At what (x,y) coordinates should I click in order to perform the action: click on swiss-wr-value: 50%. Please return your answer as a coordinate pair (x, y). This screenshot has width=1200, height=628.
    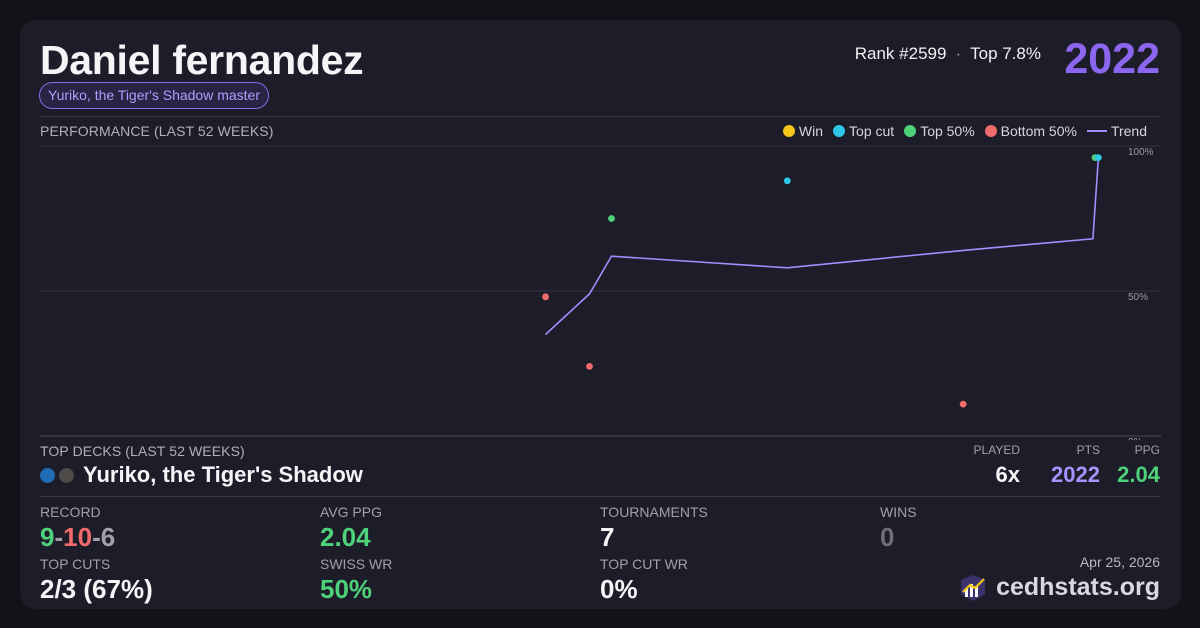
    Looking at the image, I should click on (346, 589).